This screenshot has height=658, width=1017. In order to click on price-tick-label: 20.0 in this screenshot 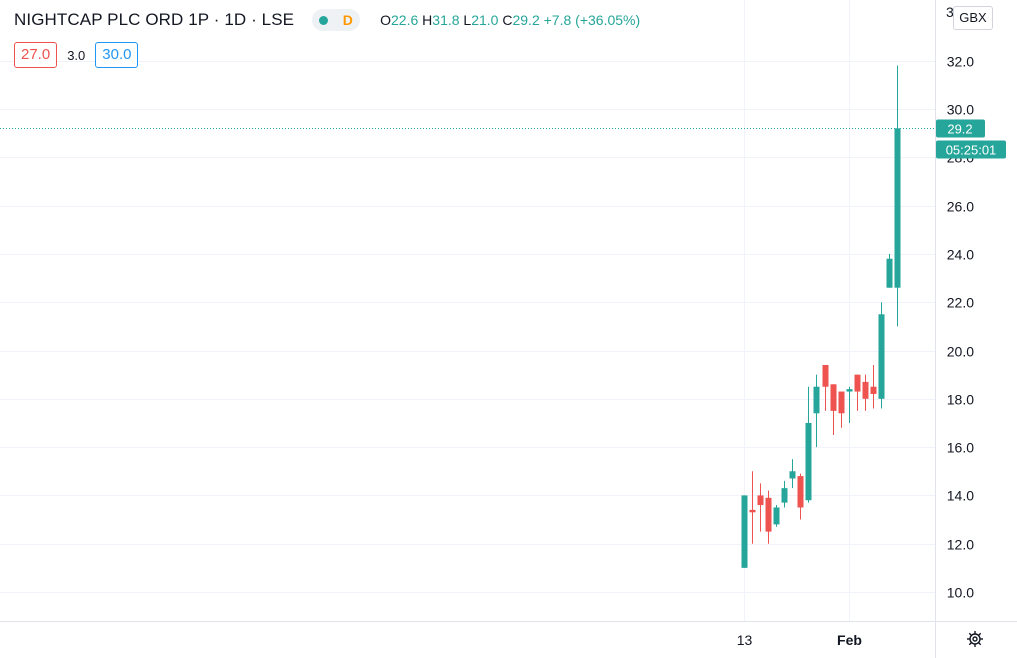, I will do `click(960, 352)`.